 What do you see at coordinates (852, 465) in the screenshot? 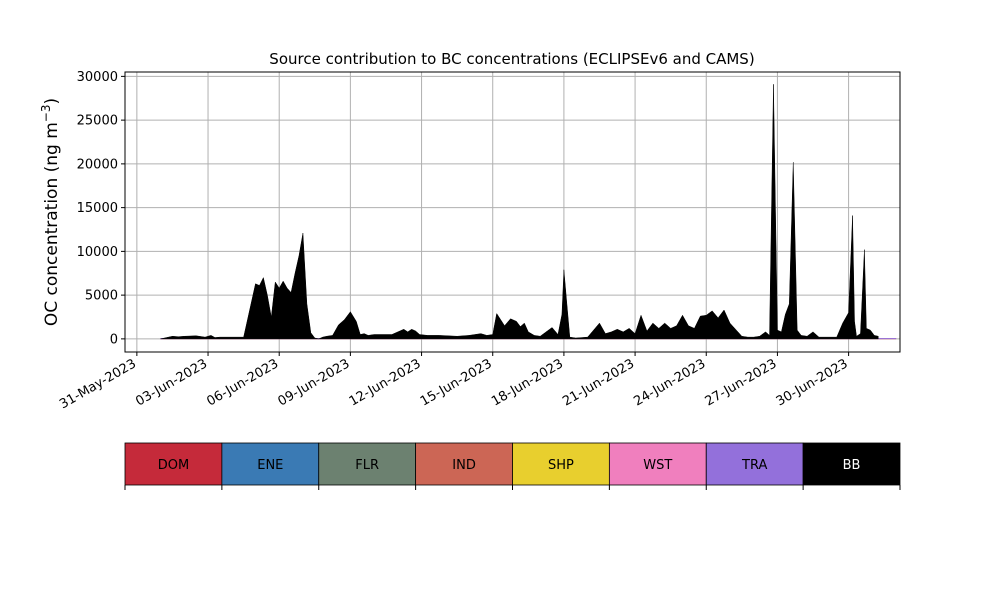
I see `legend-label-bb: BB` at bounding box center [852, 465].